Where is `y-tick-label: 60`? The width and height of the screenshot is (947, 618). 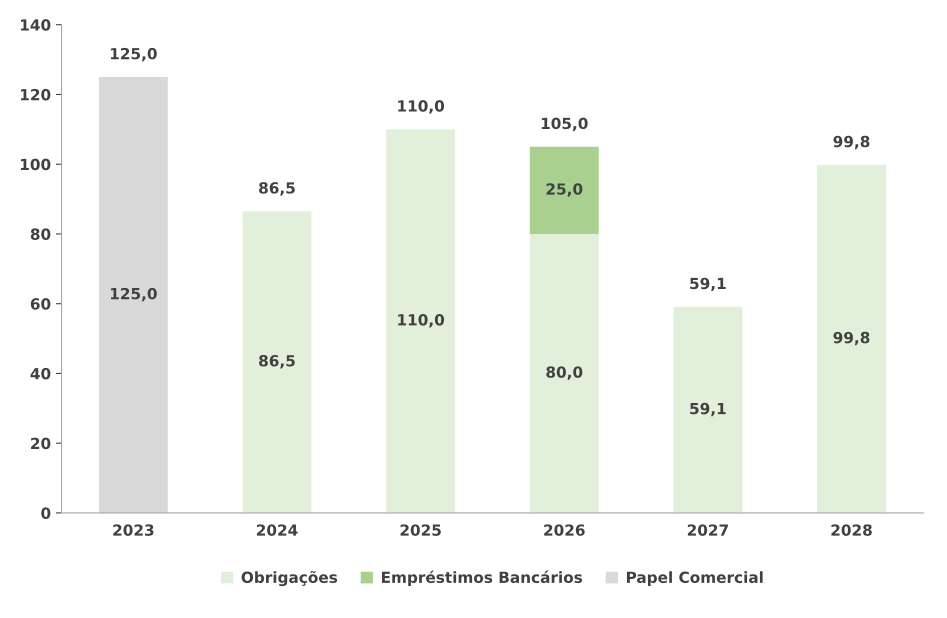 y-tick-label: 60 is located at coordinates (40, 304).